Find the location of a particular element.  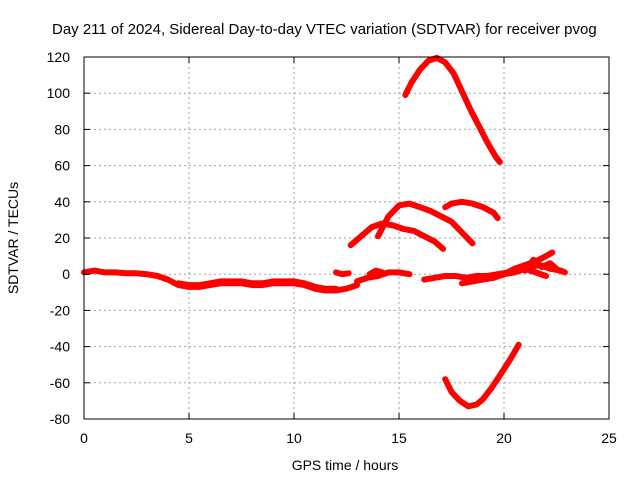

x-tick-label: 15 is located at coordinates (399, 438).